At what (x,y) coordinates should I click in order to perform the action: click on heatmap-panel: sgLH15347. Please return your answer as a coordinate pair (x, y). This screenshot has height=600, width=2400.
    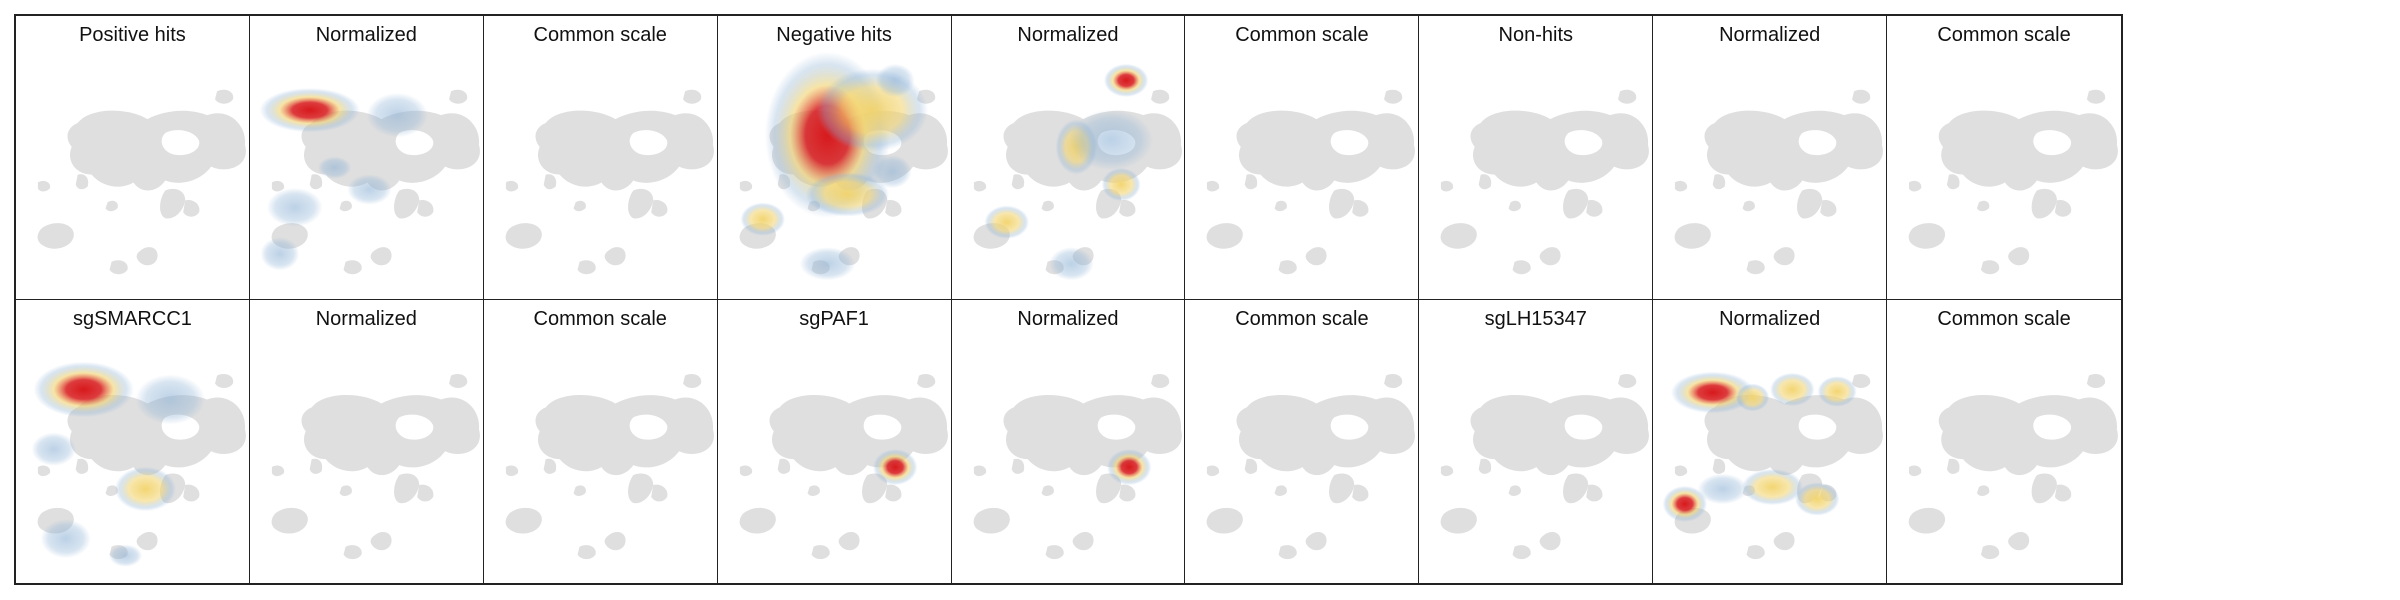
    Looking at the image, I should click on (1536, 441).